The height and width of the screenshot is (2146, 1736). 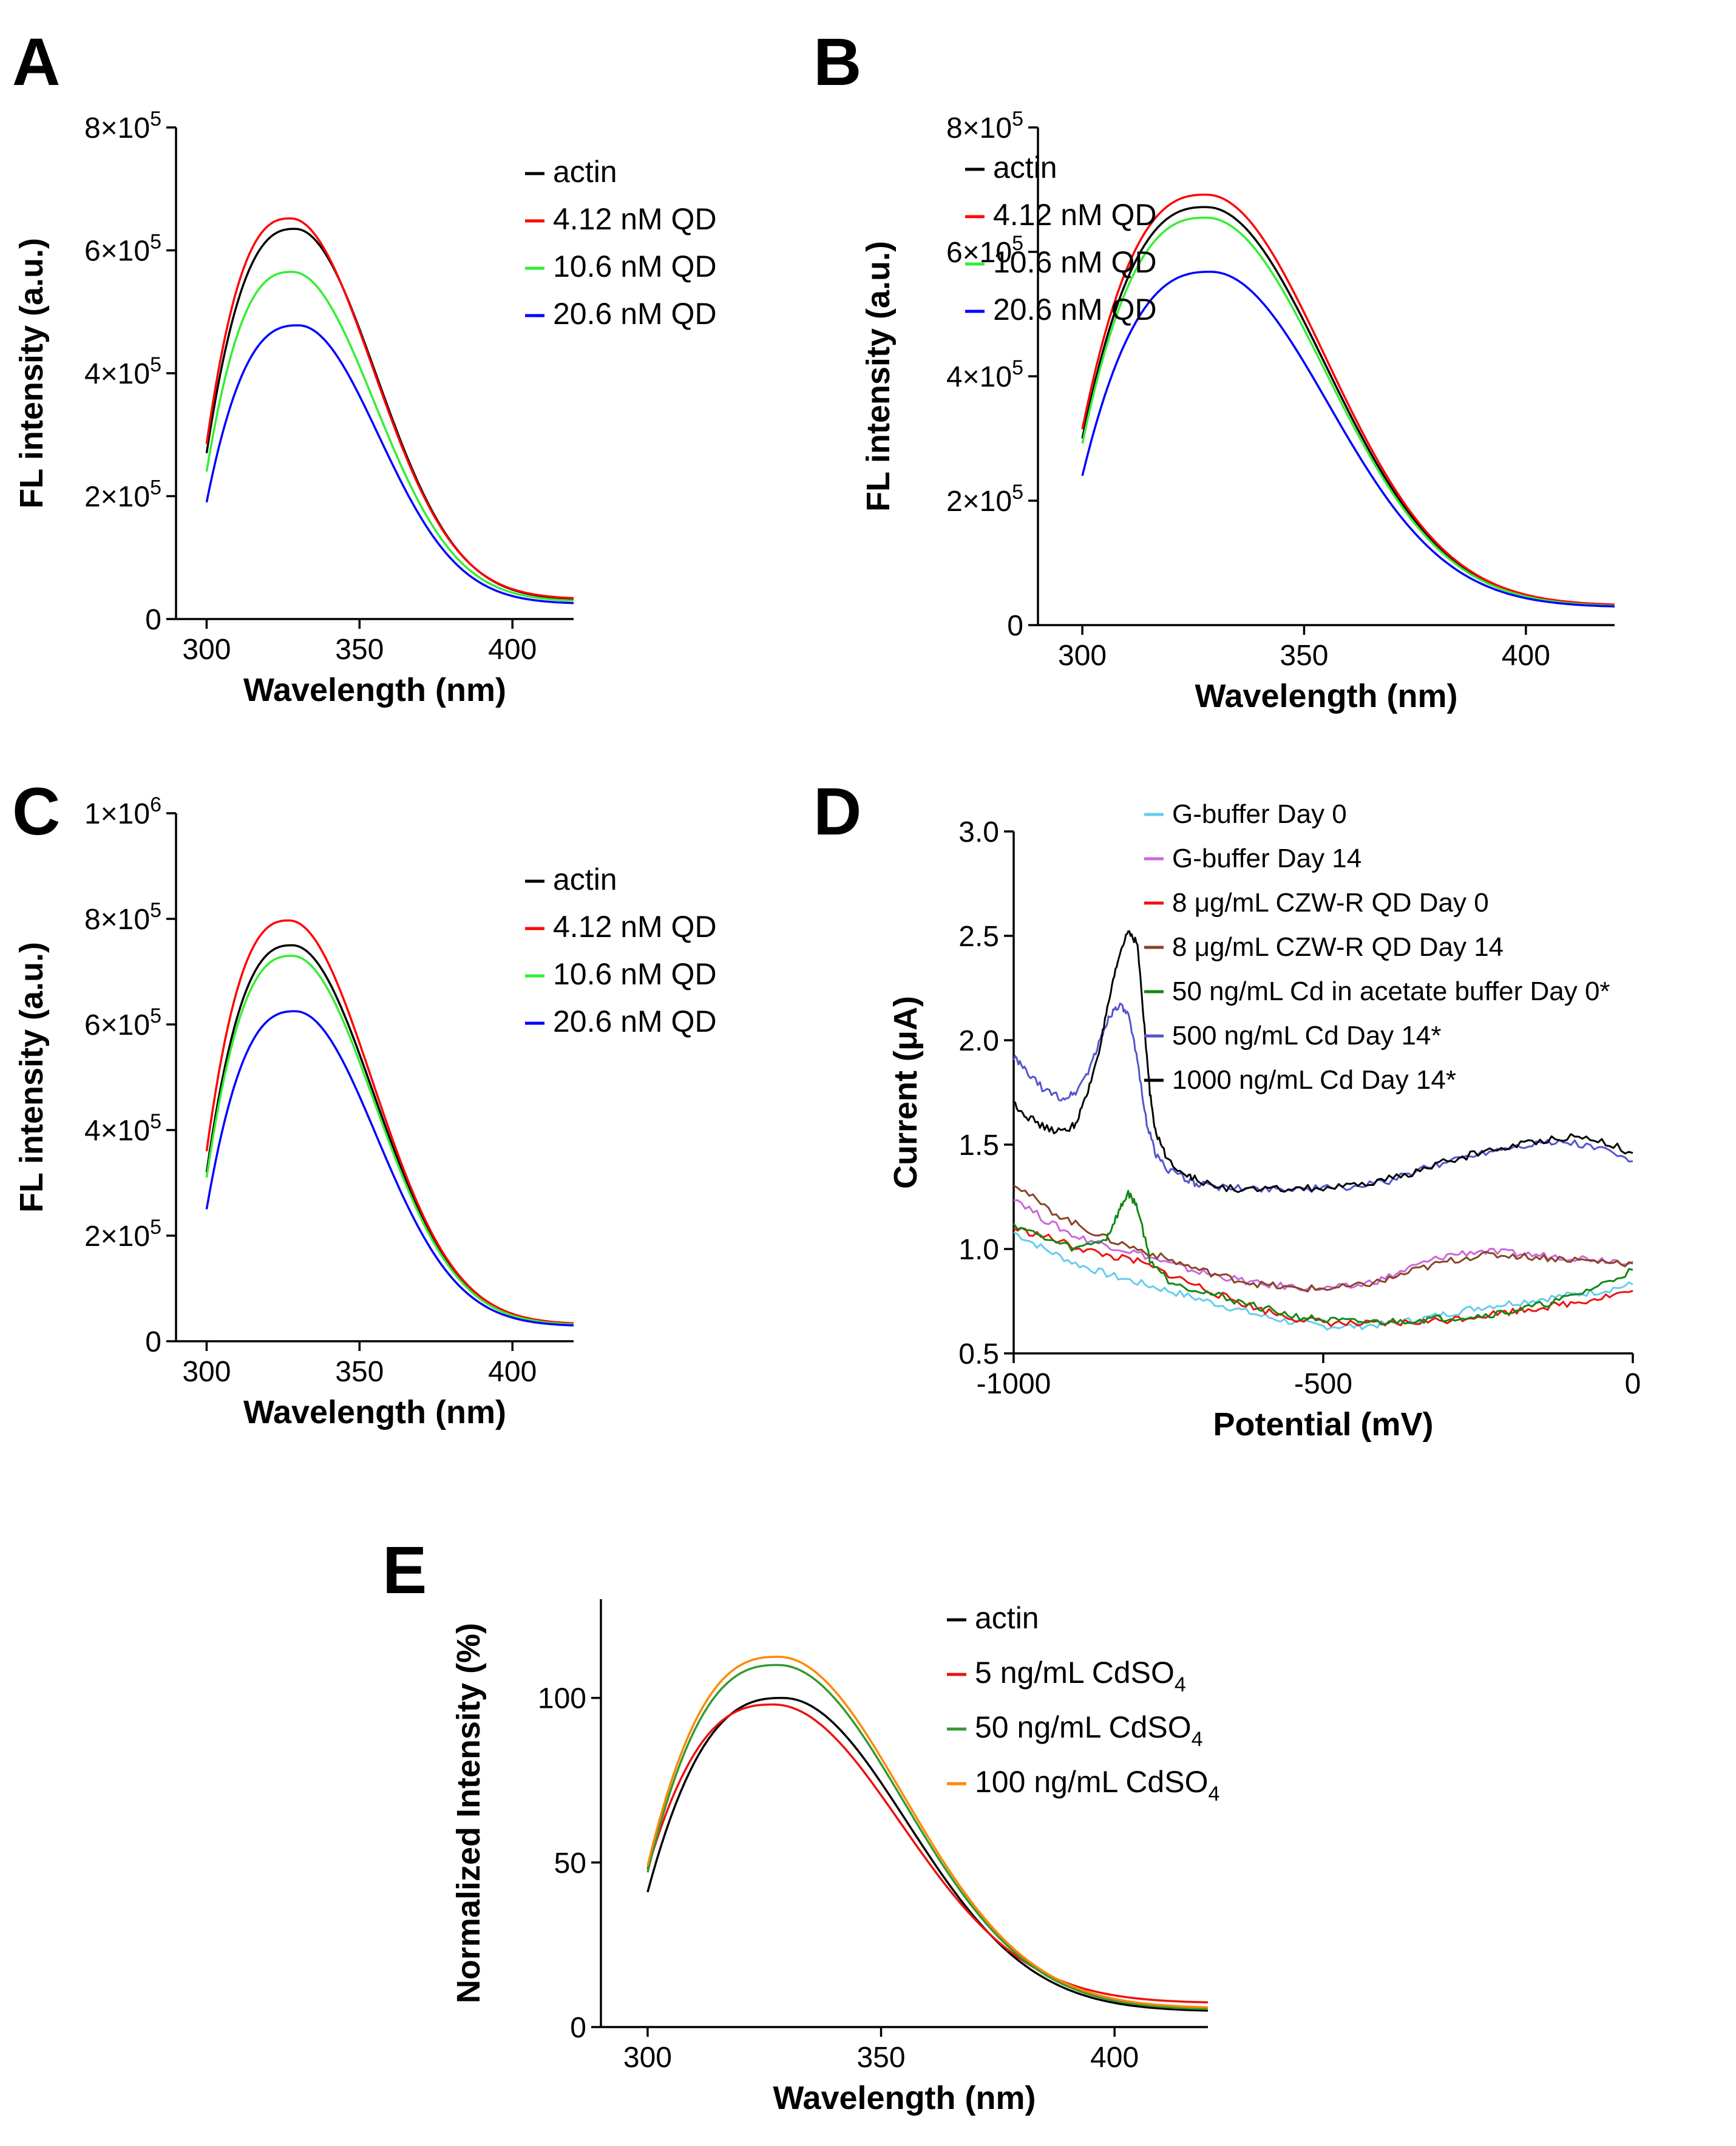 What do you see at coordinates (1080, 1676) in the screenshot?
I see `legend-label: 5 ng/mL CdSO4` at bounding box center [1080, 1676].